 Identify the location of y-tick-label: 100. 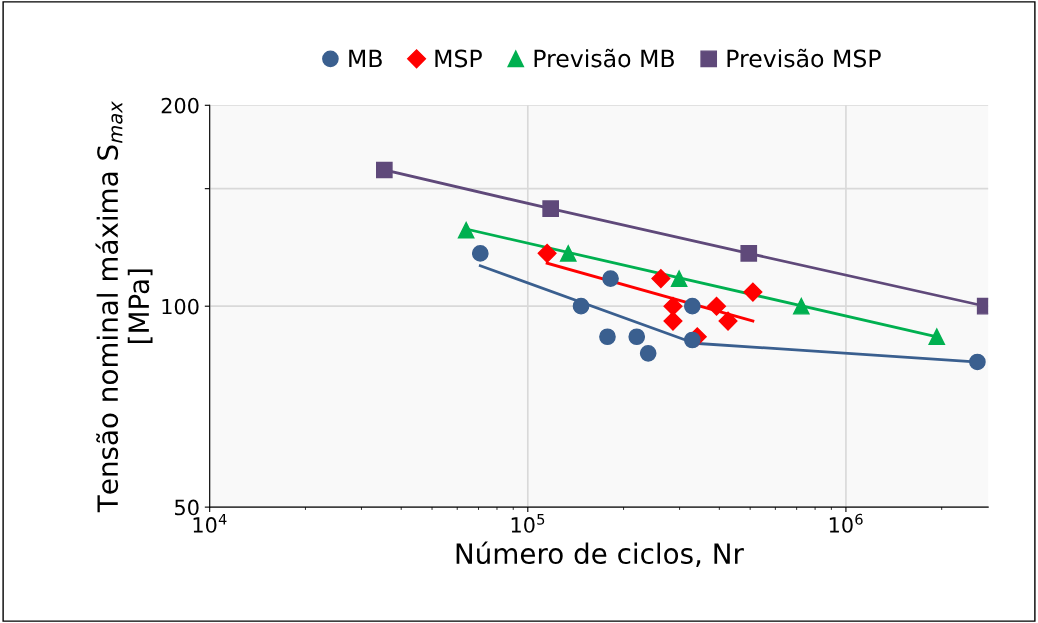
(180, 306).